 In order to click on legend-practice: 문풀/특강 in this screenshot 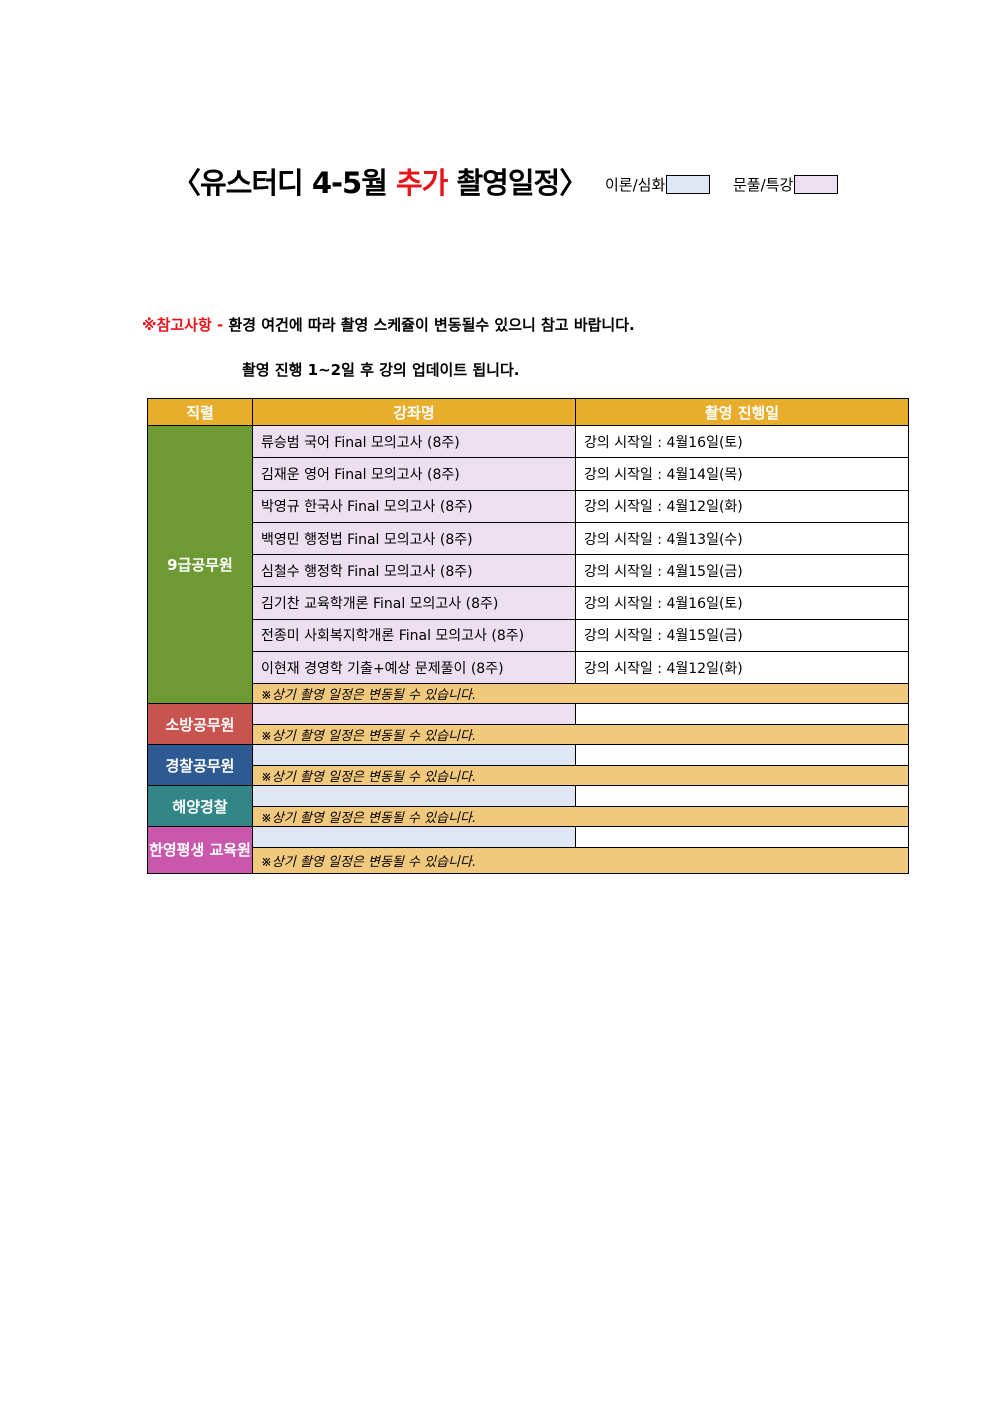, I will do `click(786, 184)`.